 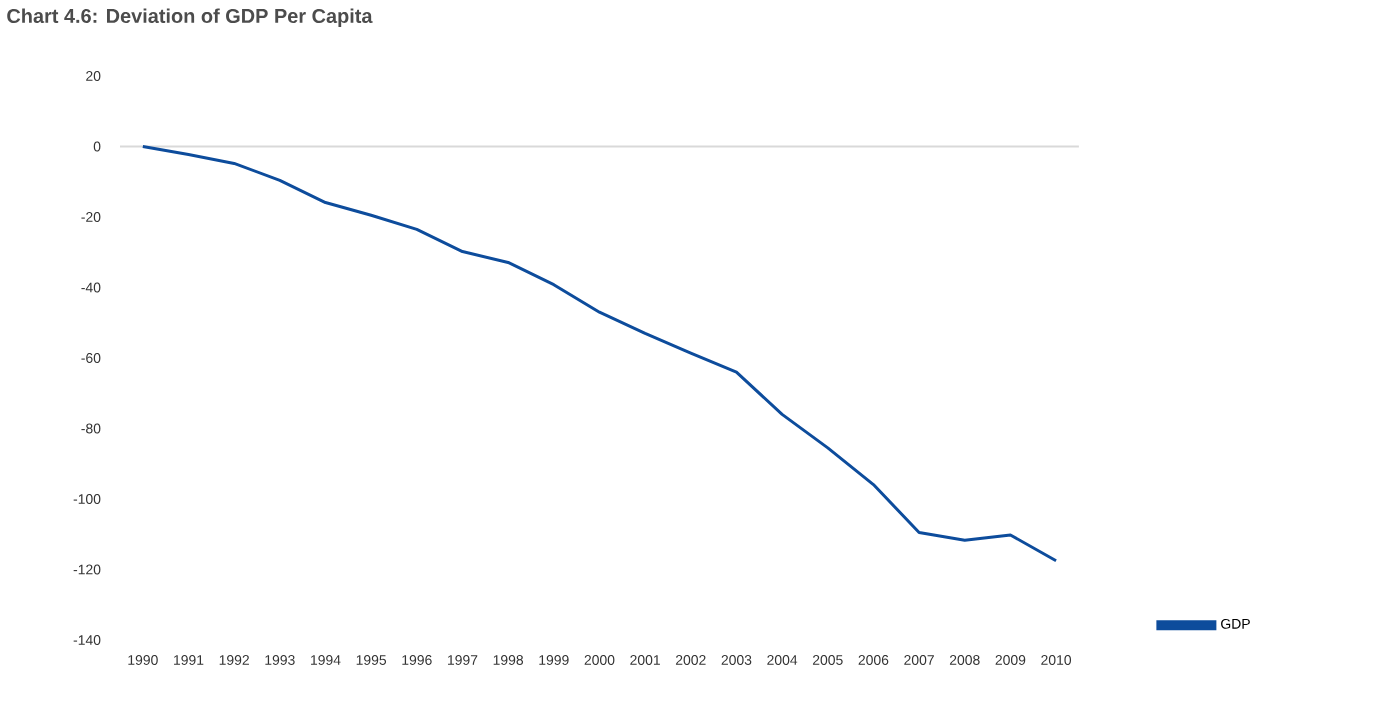 I want to click on chart-title: Chart 4.6: Deviation of GDP Per Capita, so click(x=190, y=17).